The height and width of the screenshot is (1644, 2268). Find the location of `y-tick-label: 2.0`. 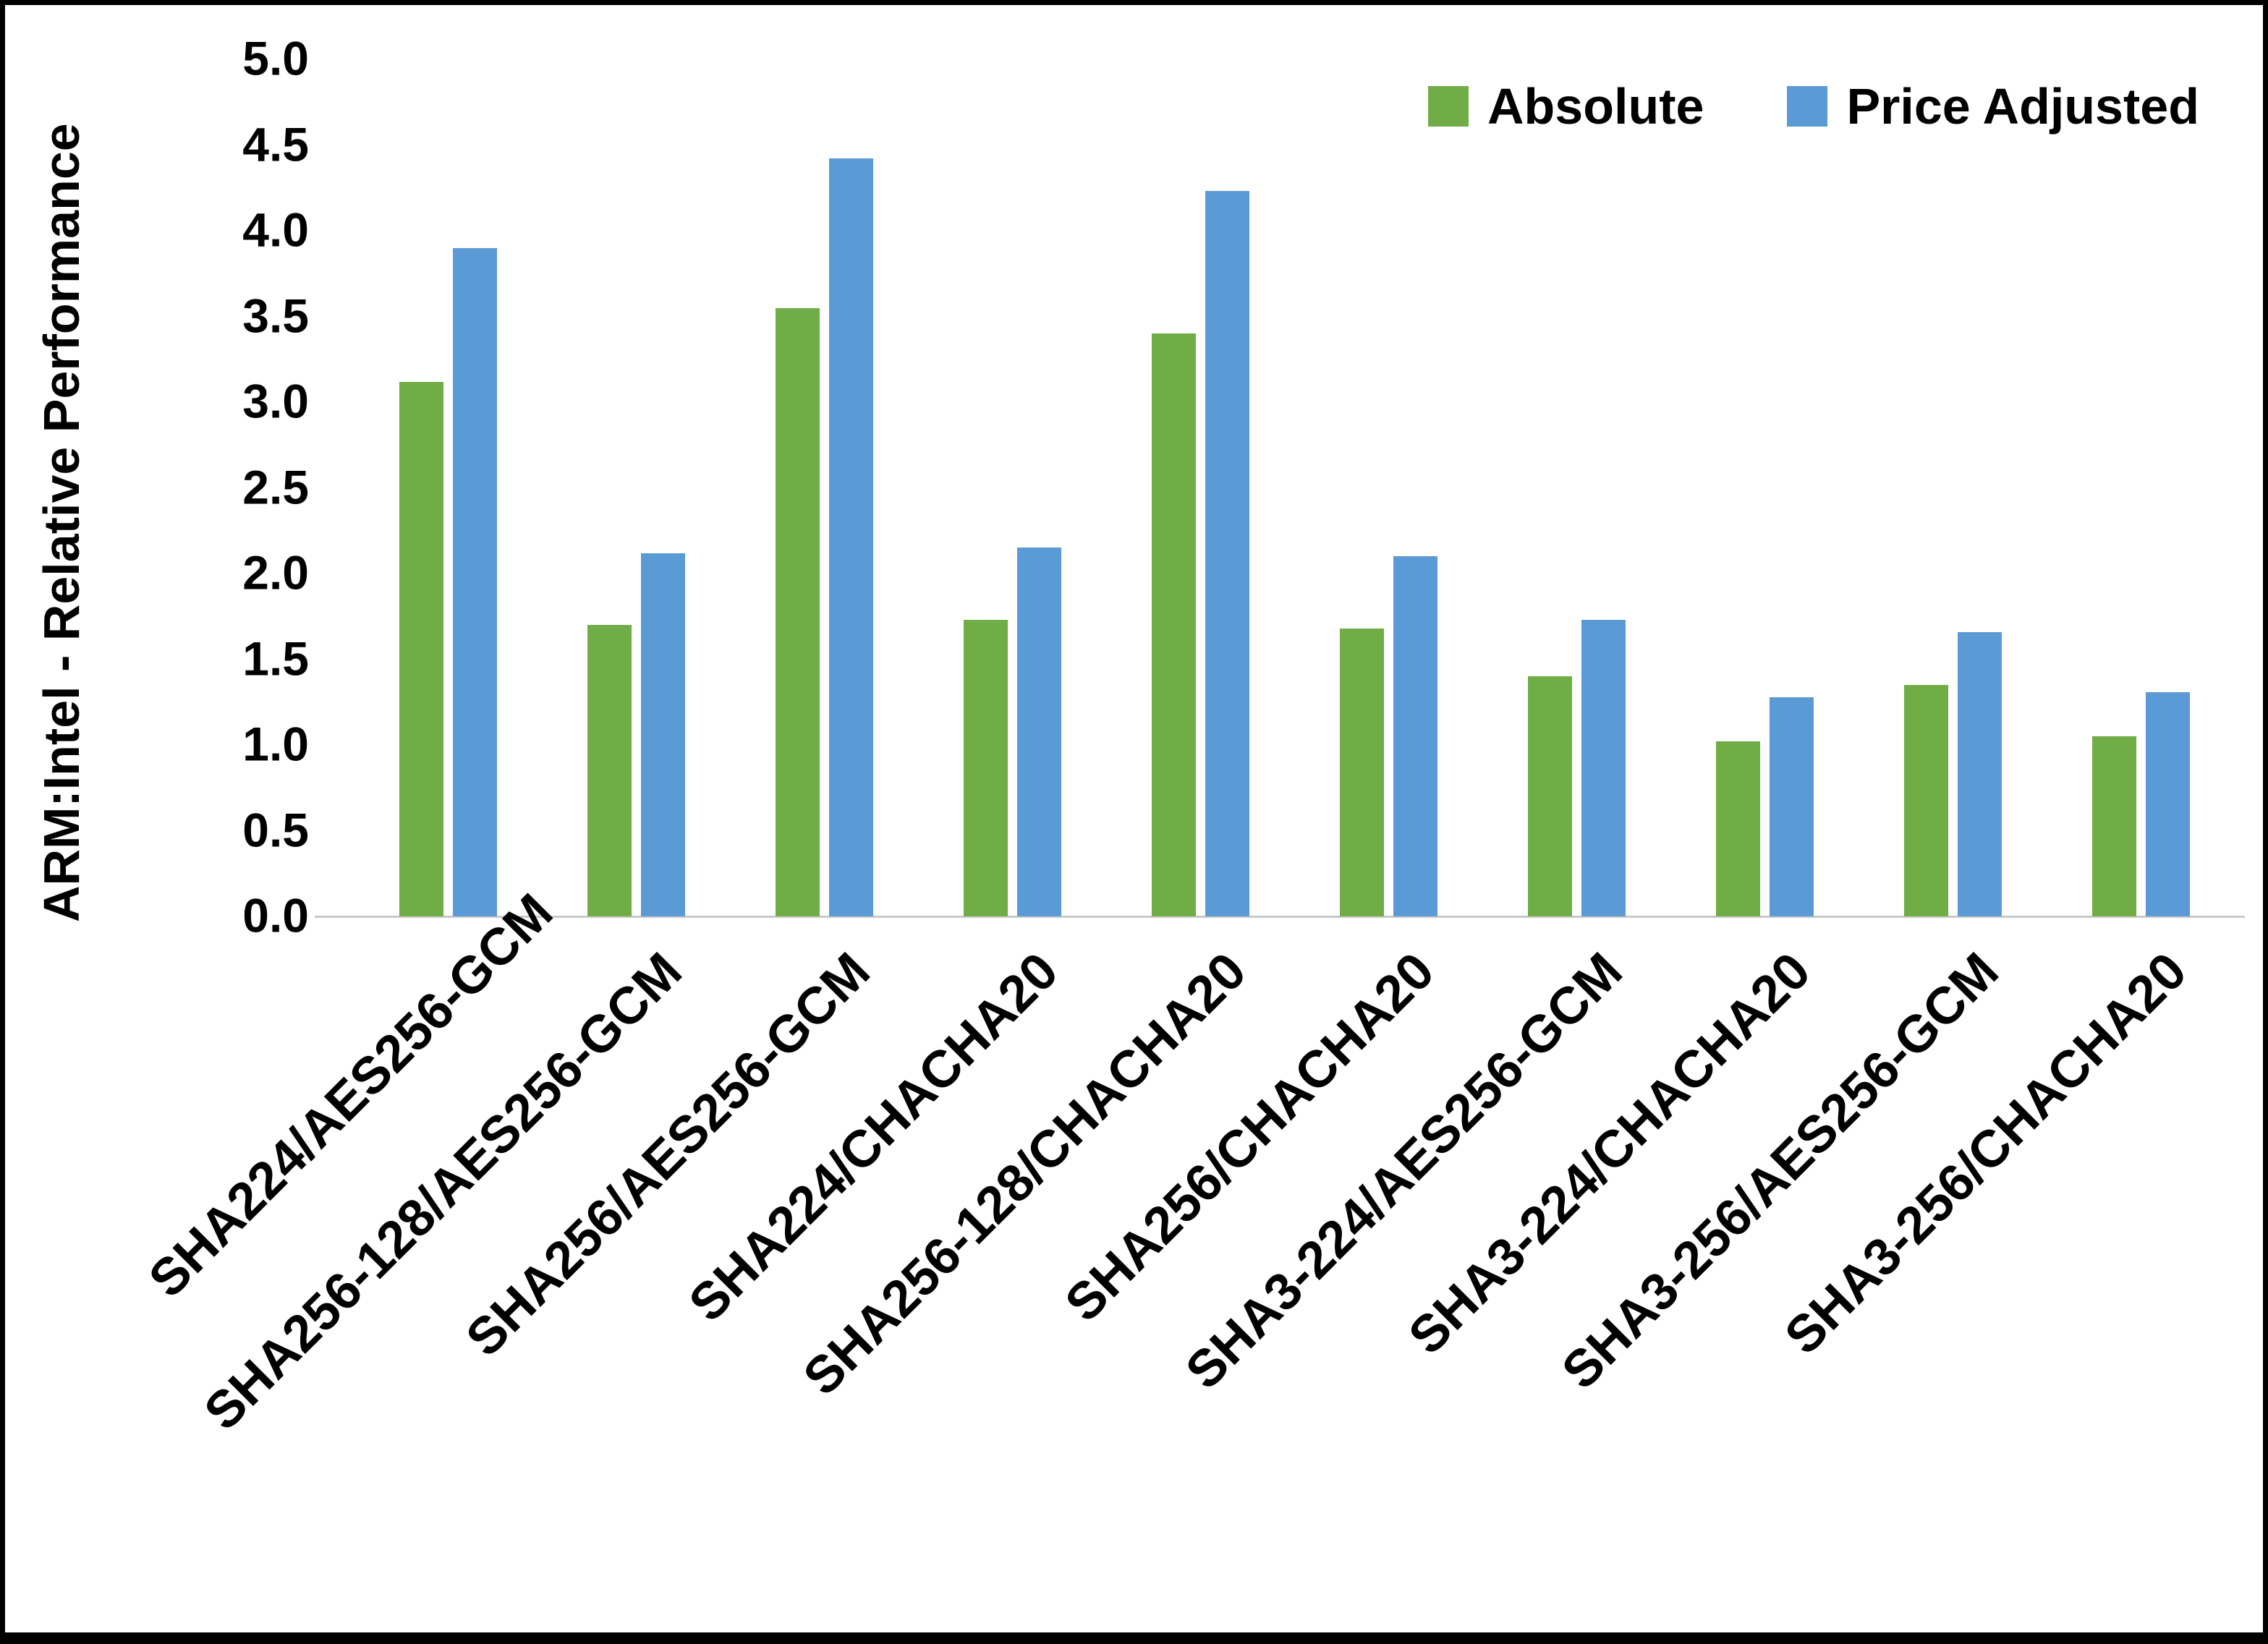

y-tick-label: 2.0 is located at coordinates (275, 572).